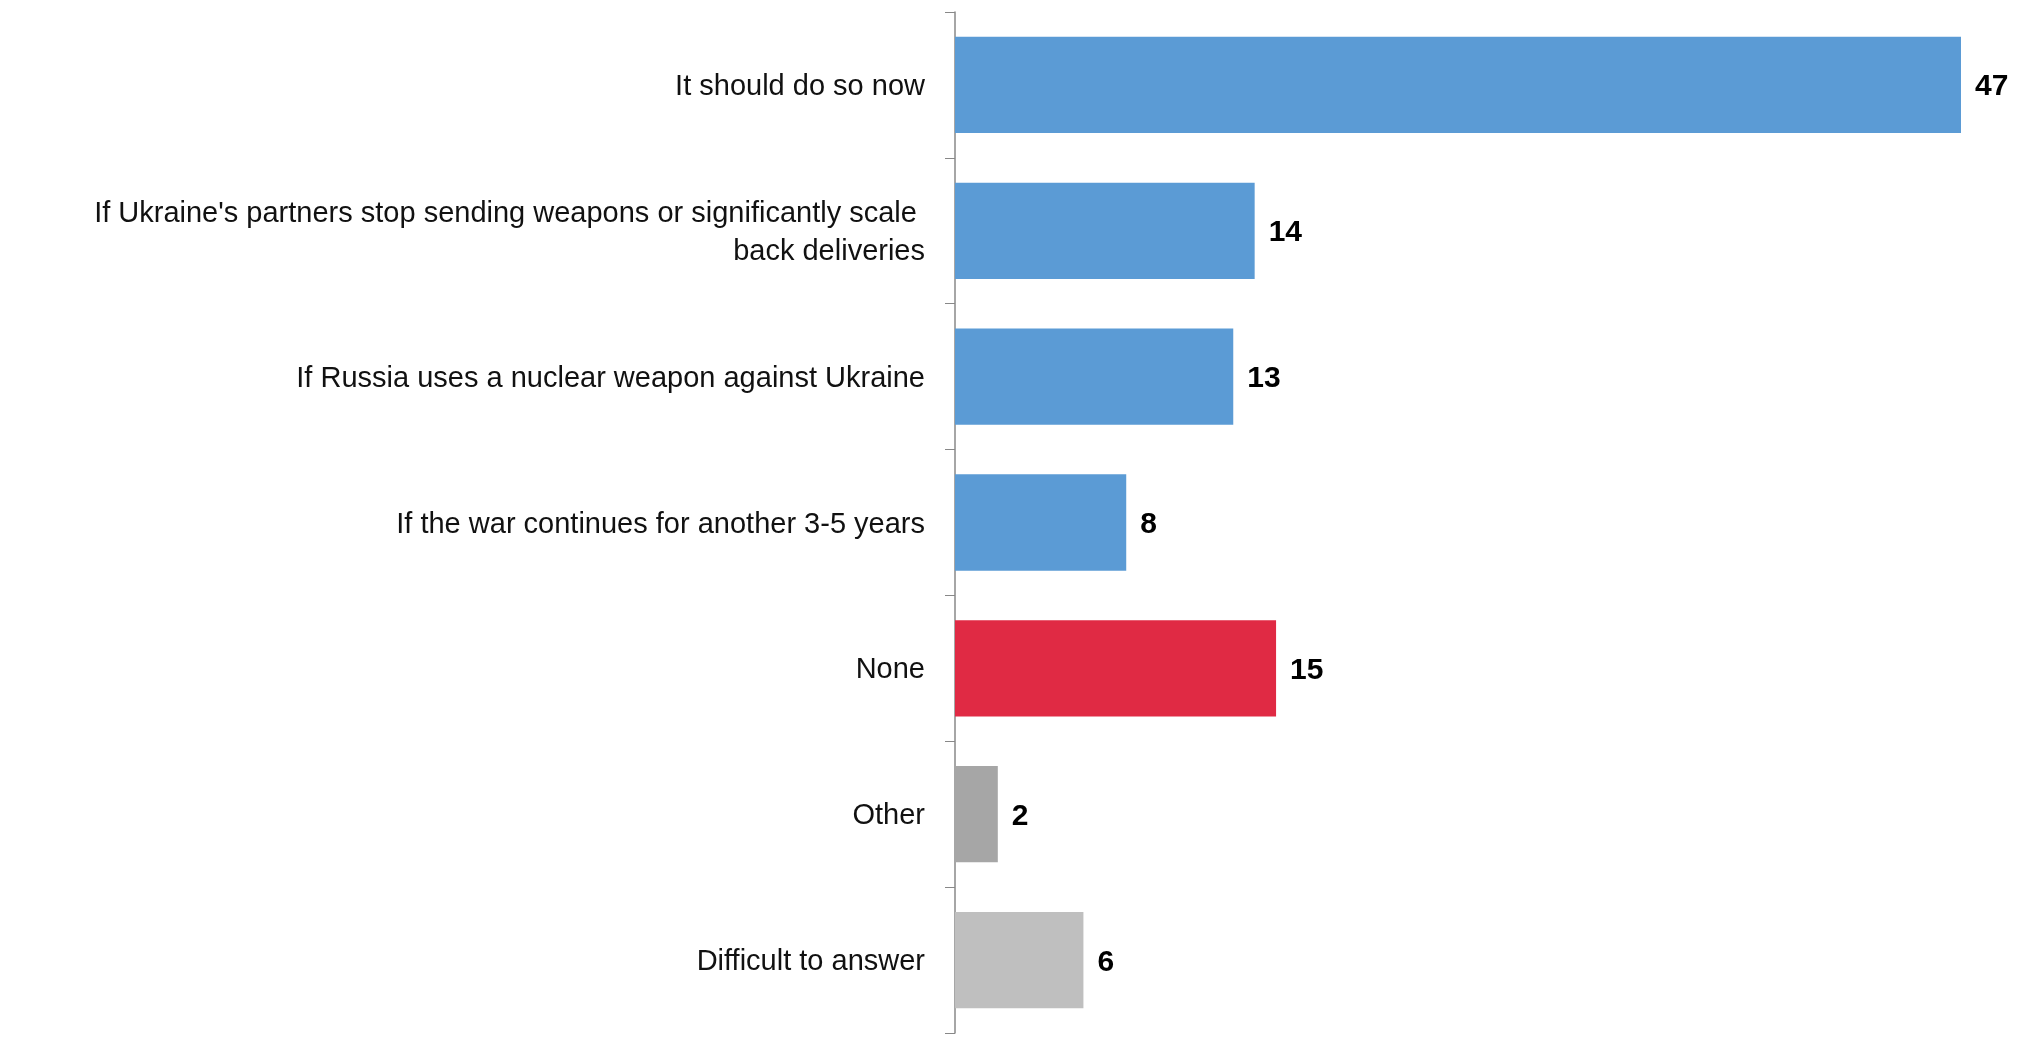  Describe the element at coordinates (1307, 668) in the screenshot. I see `data-label: 15` at that location.